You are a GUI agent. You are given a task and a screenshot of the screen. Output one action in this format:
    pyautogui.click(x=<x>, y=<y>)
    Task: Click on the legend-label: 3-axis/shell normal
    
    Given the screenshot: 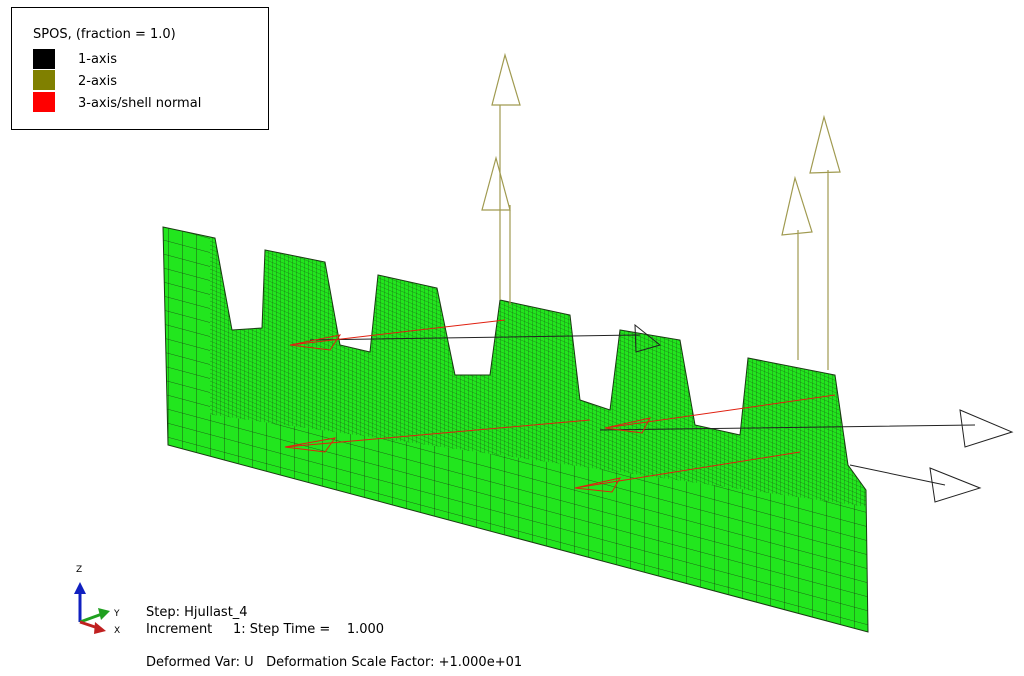 What is the action you would take?
    pyautogui.click(x=139, y=103)
    